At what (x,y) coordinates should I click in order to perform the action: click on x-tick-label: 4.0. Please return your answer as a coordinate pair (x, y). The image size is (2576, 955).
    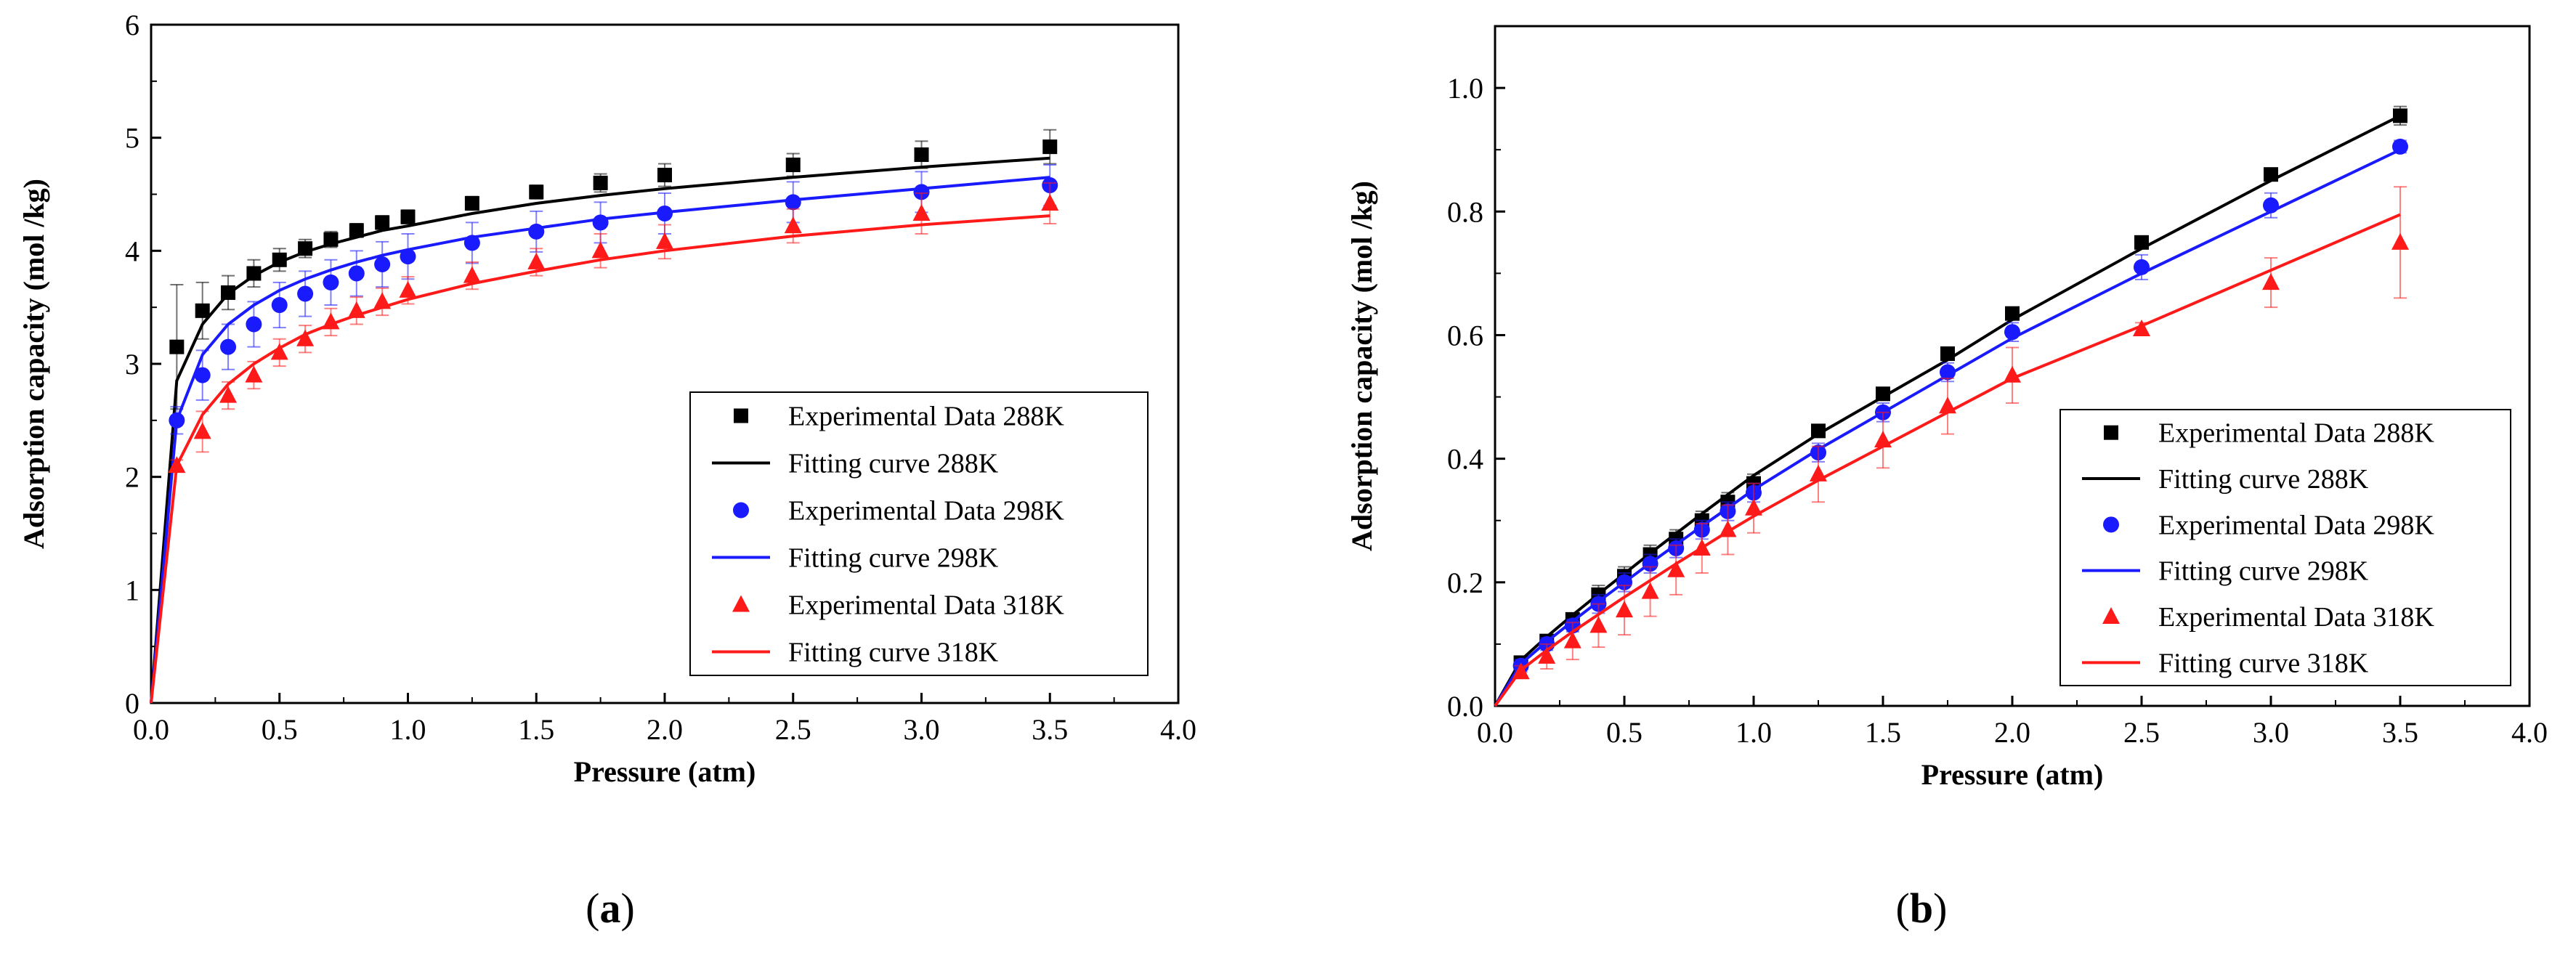
    Looking at the image, I should click on (2529, 732).